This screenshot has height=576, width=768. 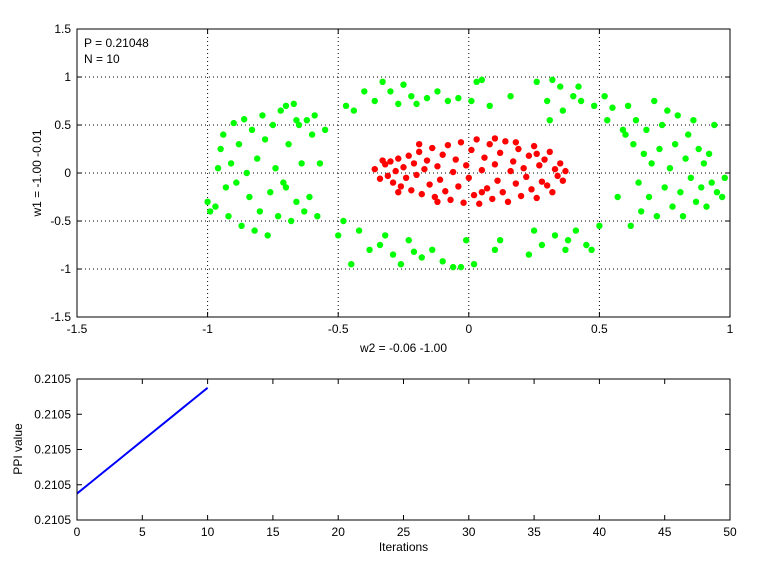 What do you see at coordinates (67, 77) in the screenshot?
I see `scatter-y-tick-label: 1` at bounding box center [67, 77].